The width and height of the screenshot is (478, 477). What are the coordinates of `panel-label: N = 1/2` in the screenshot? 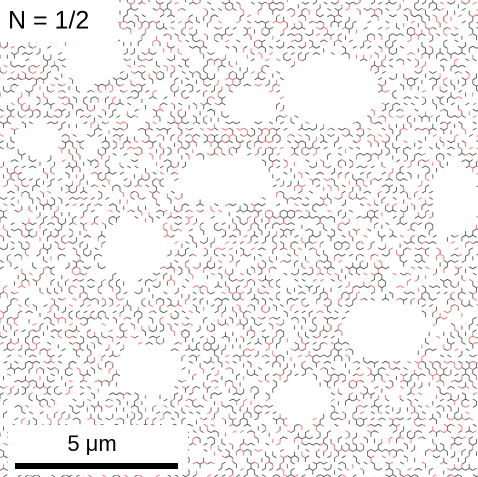 It's located at (48, 21).